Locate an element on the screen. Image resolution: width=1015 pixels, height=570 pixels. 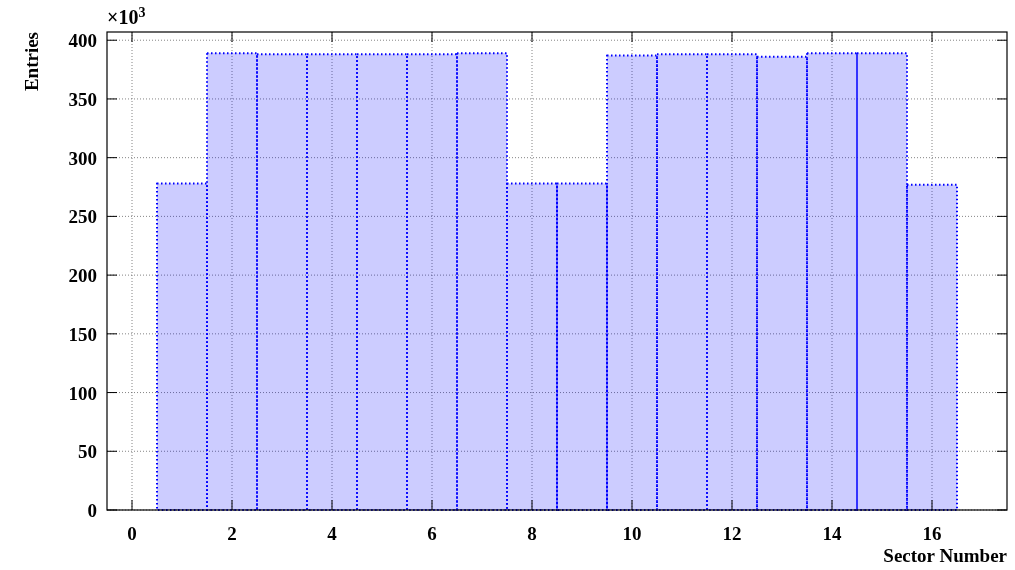
text: ×10$^{3}$ is located at coordinates (126, 16).